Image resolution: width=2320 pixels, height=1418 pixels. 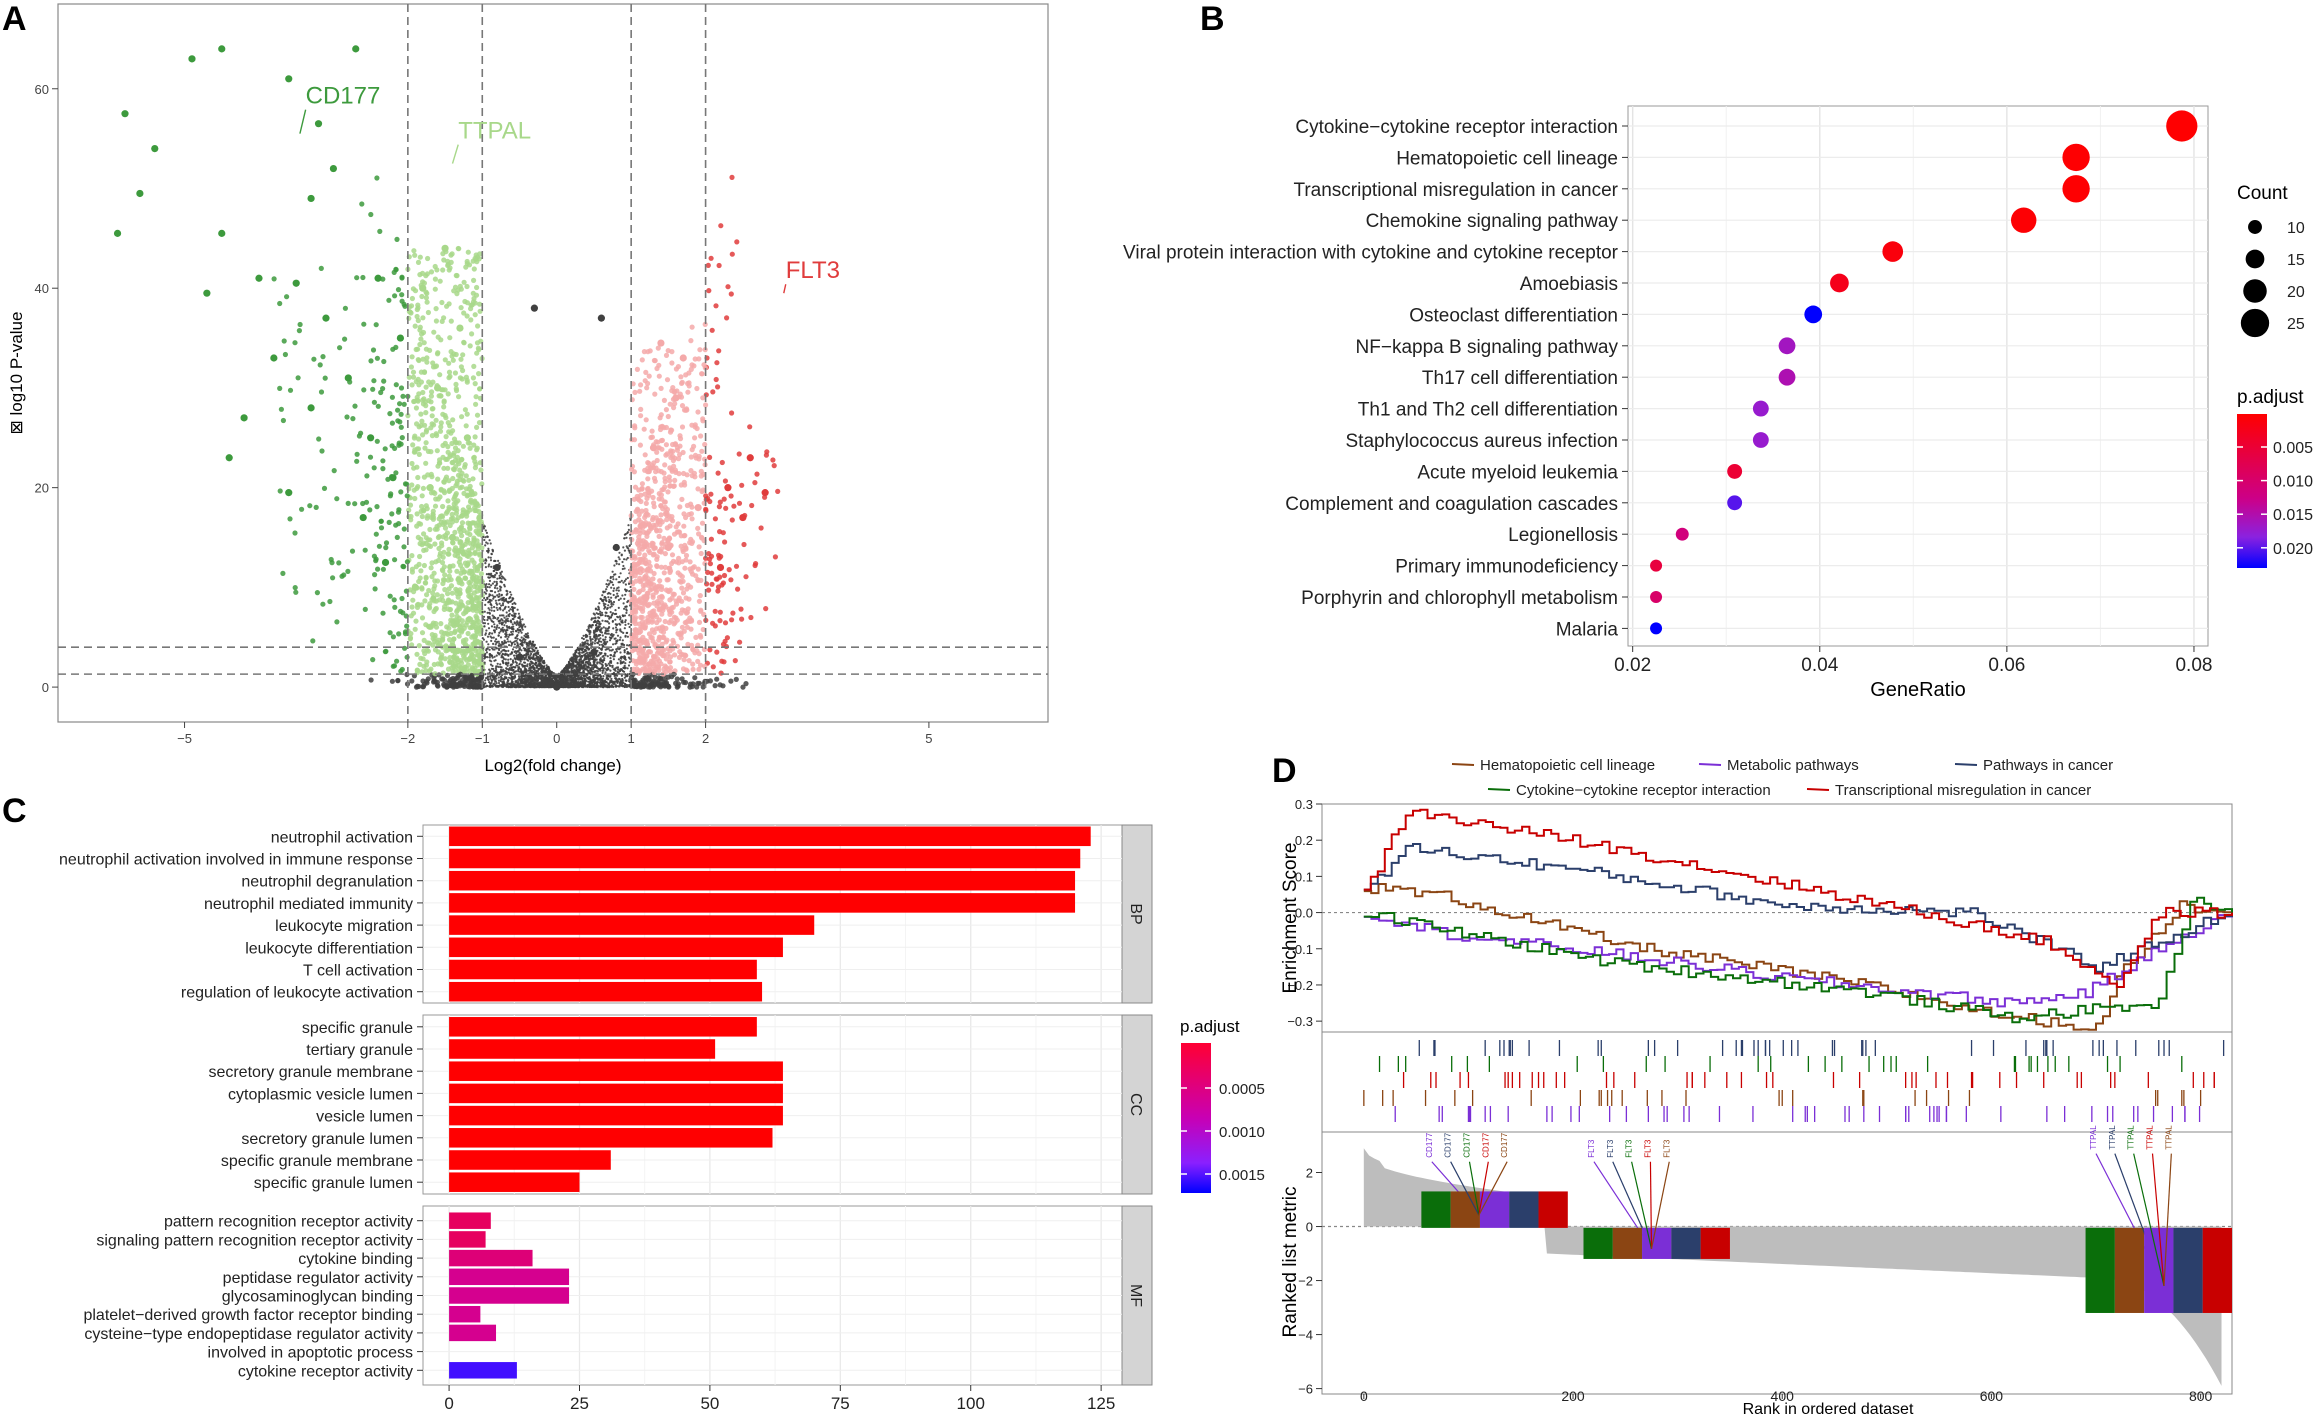 I want to click on go-term-label: cytokine receptor activity, so click(x=325, y=1371).